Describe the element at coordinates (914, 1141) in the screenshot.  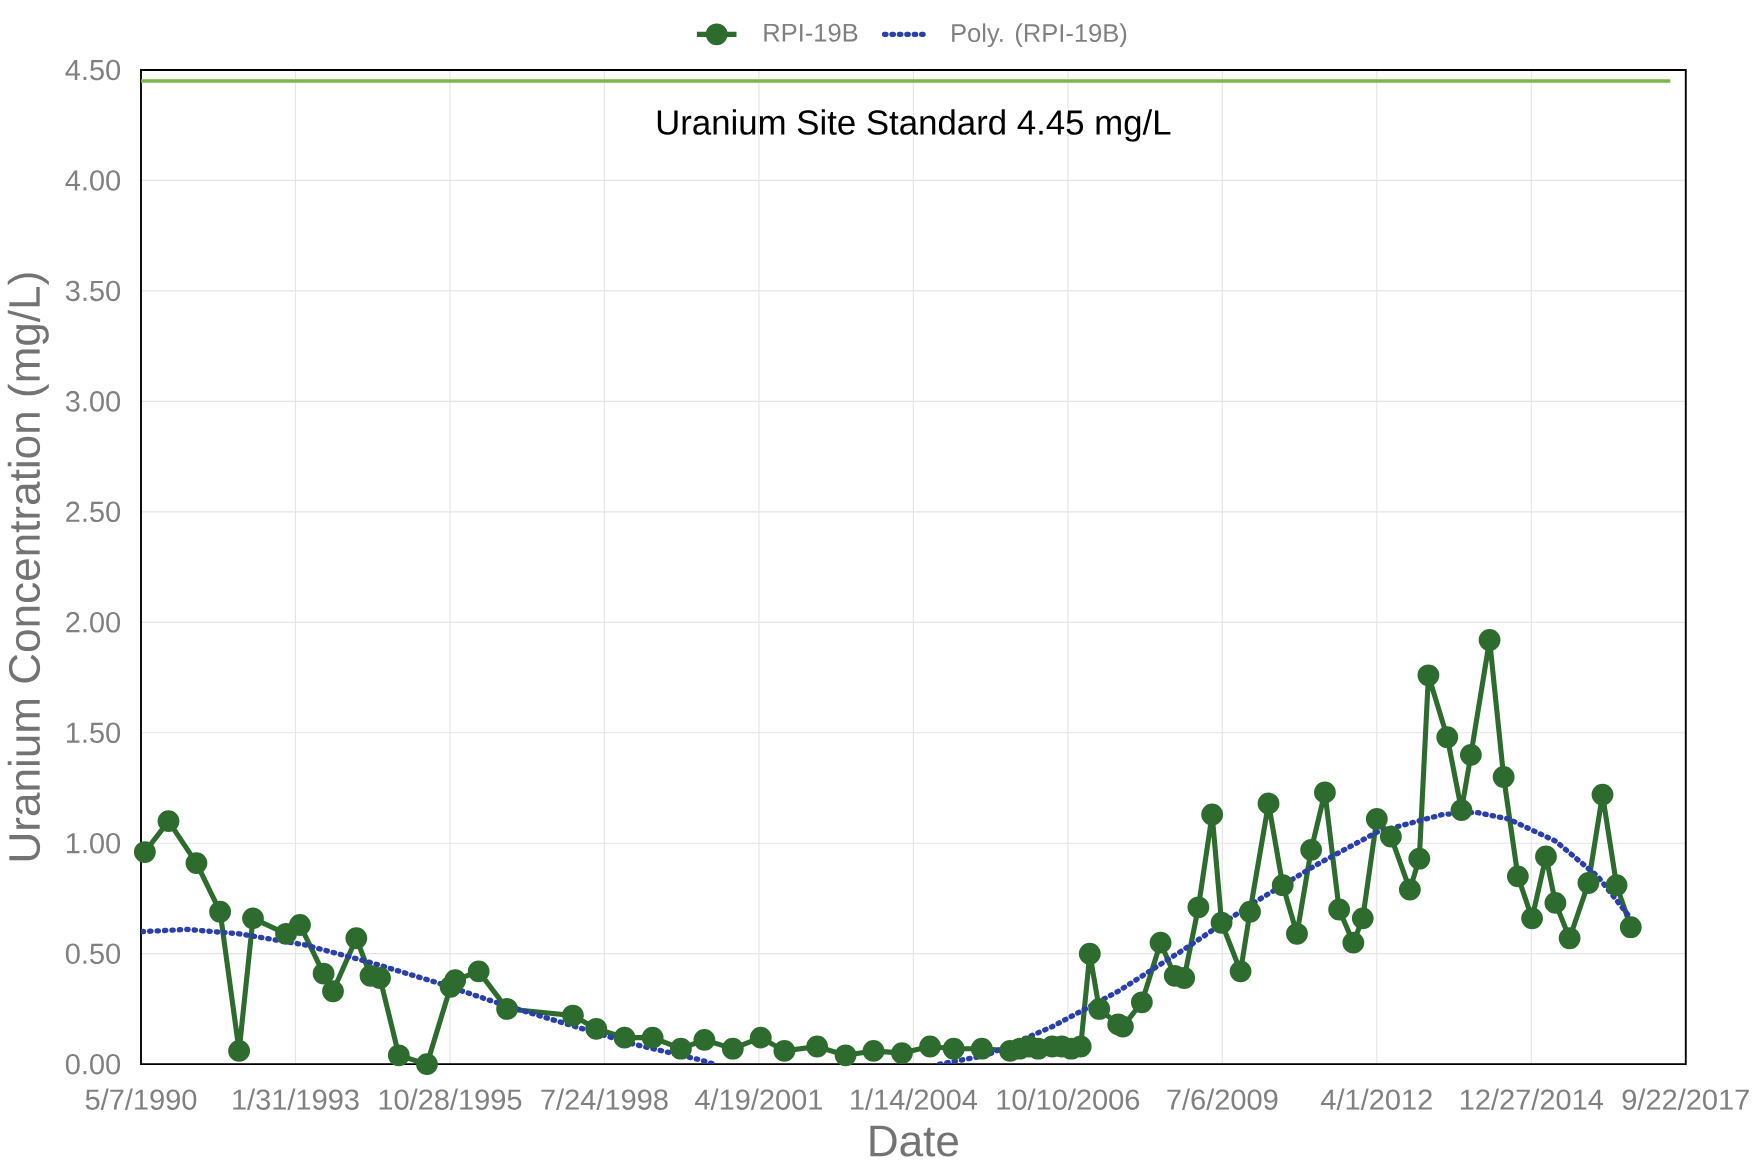
I see `x-axis-title: Date` at that location.